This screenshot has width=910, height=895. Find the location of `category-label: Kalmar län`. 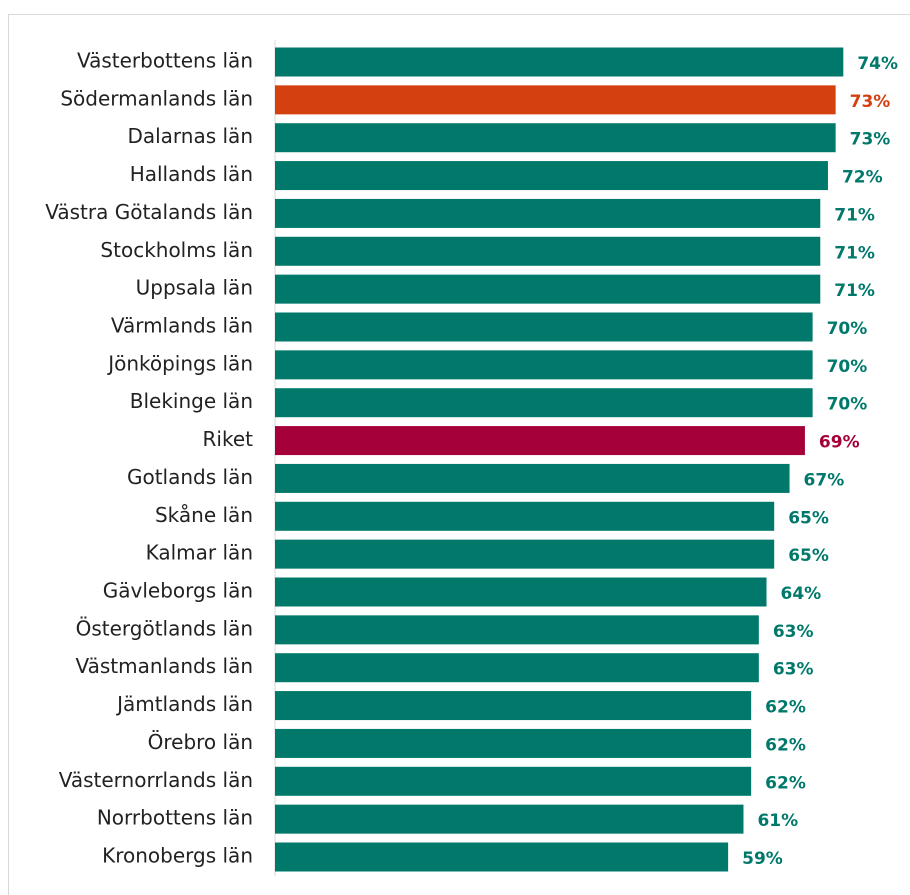

category-label: Kalmar län is located at coordinates (199, 553).